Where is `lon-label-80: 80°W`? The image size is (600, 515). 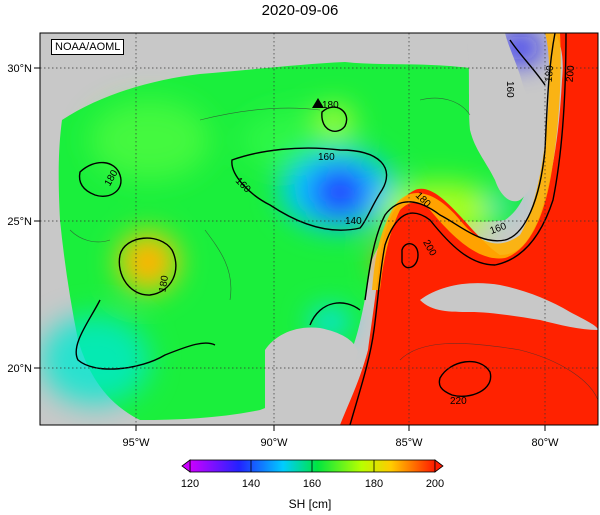 lon-label-80: 80°W is located at coordinates (545, 443).